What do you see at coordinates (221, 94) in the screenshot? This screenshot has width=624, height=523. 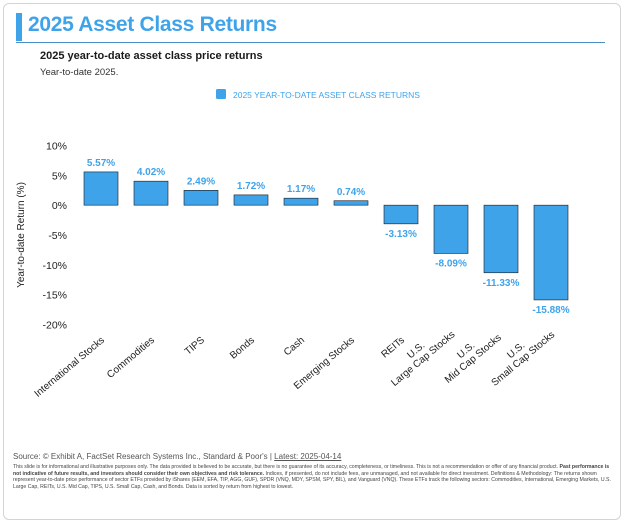 I see `legend-swatch` at bounding box center [221, 94].